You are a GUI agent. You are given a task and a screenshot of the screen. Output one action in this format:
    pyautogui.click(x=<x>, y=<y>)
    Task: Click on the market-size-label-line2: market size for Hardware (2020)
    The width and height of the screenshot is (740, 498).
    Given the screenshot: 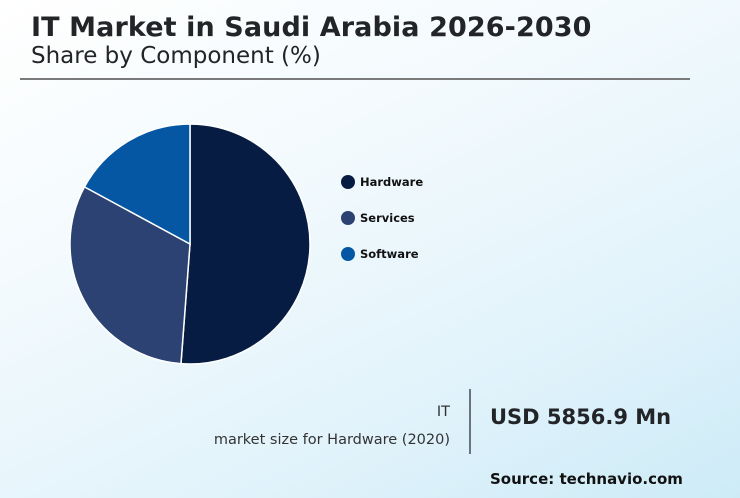 What is the action you would take?
    pyautogui.click(x=331, y=440)
    